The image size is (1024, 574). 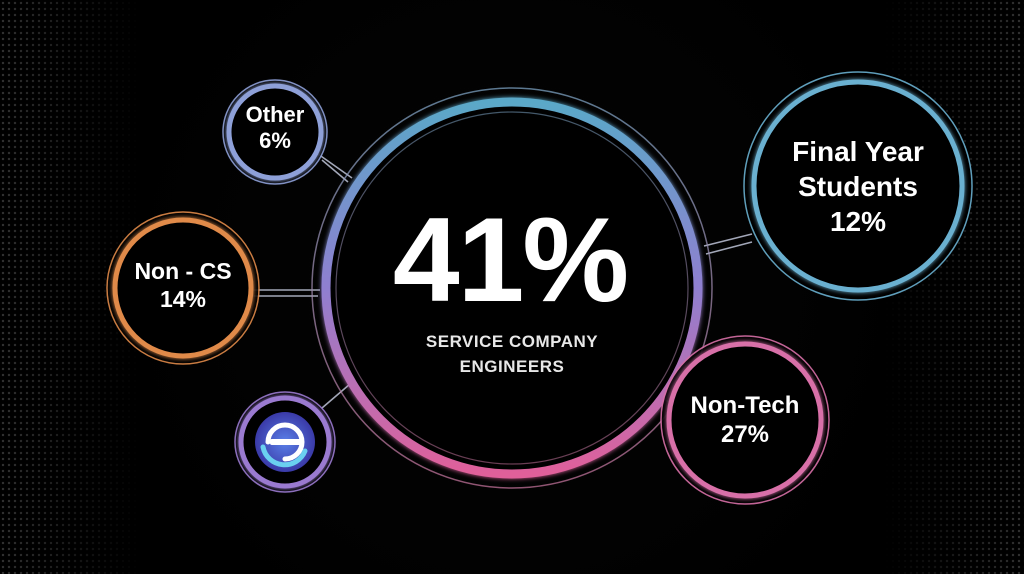 What do you see at coordinates (858, 221) in the screenshot?
I see `final-year-value: 12%` at bounding box center [858, 221].